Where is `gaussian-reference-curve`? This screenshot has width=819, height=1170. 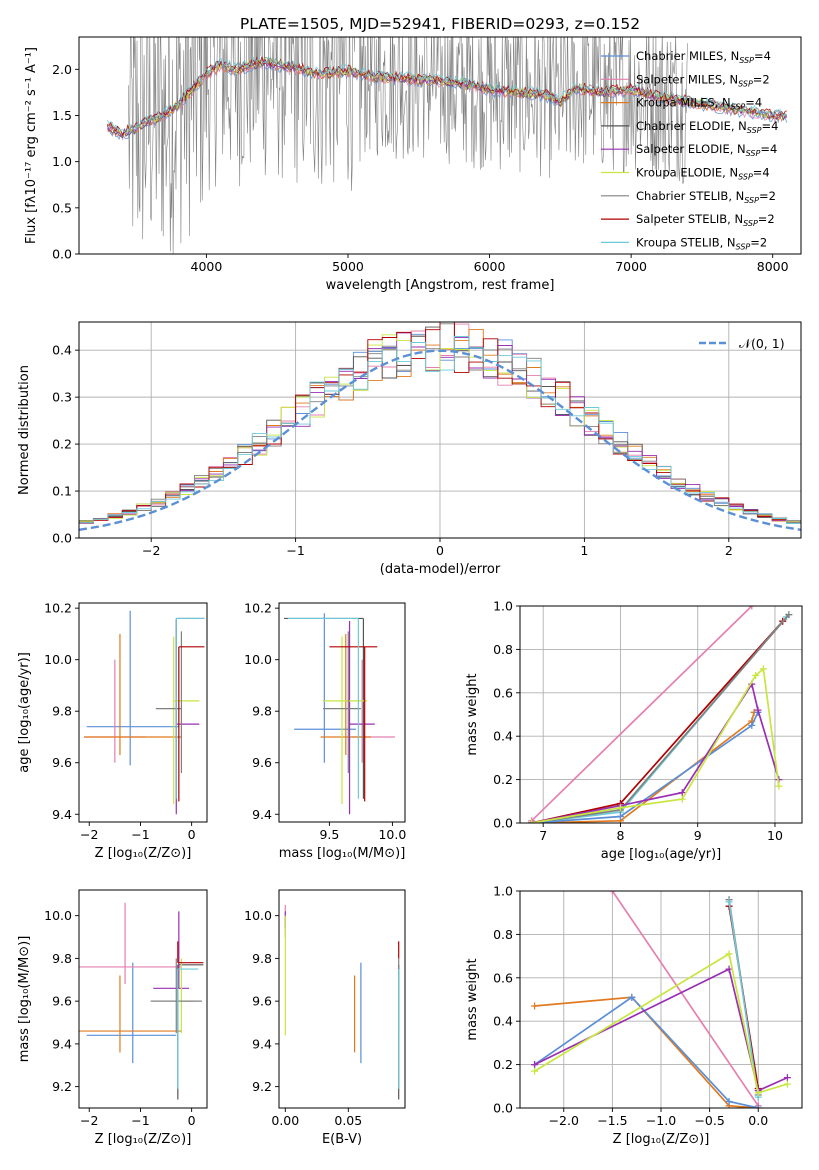
gaussian-reference-curve is located at coordinates (440, 440).